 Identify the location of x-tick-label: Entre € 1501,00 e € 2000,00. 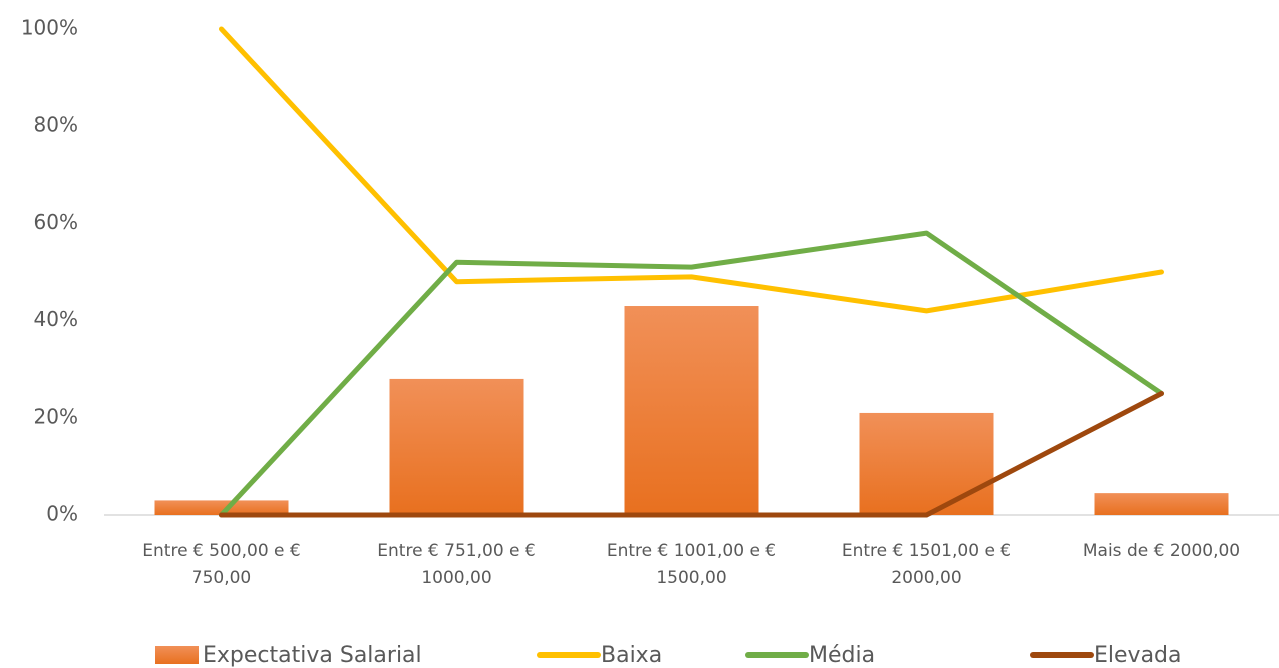
(926, 564).